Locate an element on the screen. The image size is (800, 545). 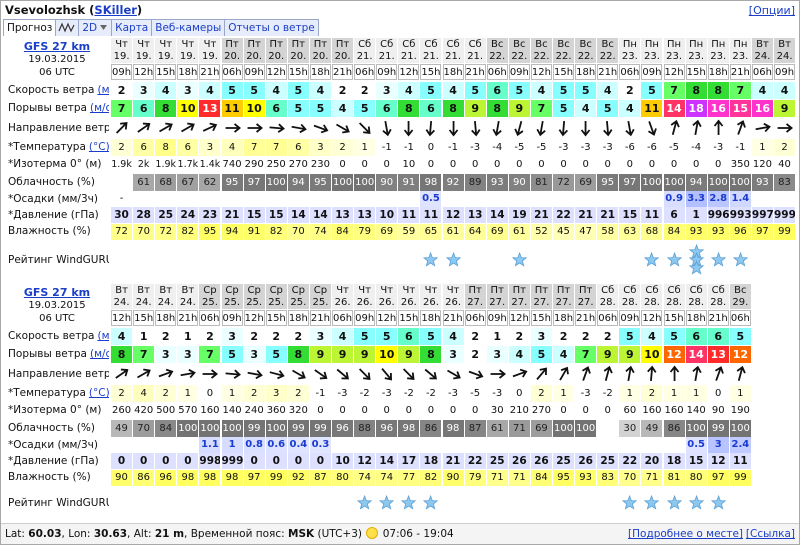
latitude: 60.03 is located at coordinates (45, 534).